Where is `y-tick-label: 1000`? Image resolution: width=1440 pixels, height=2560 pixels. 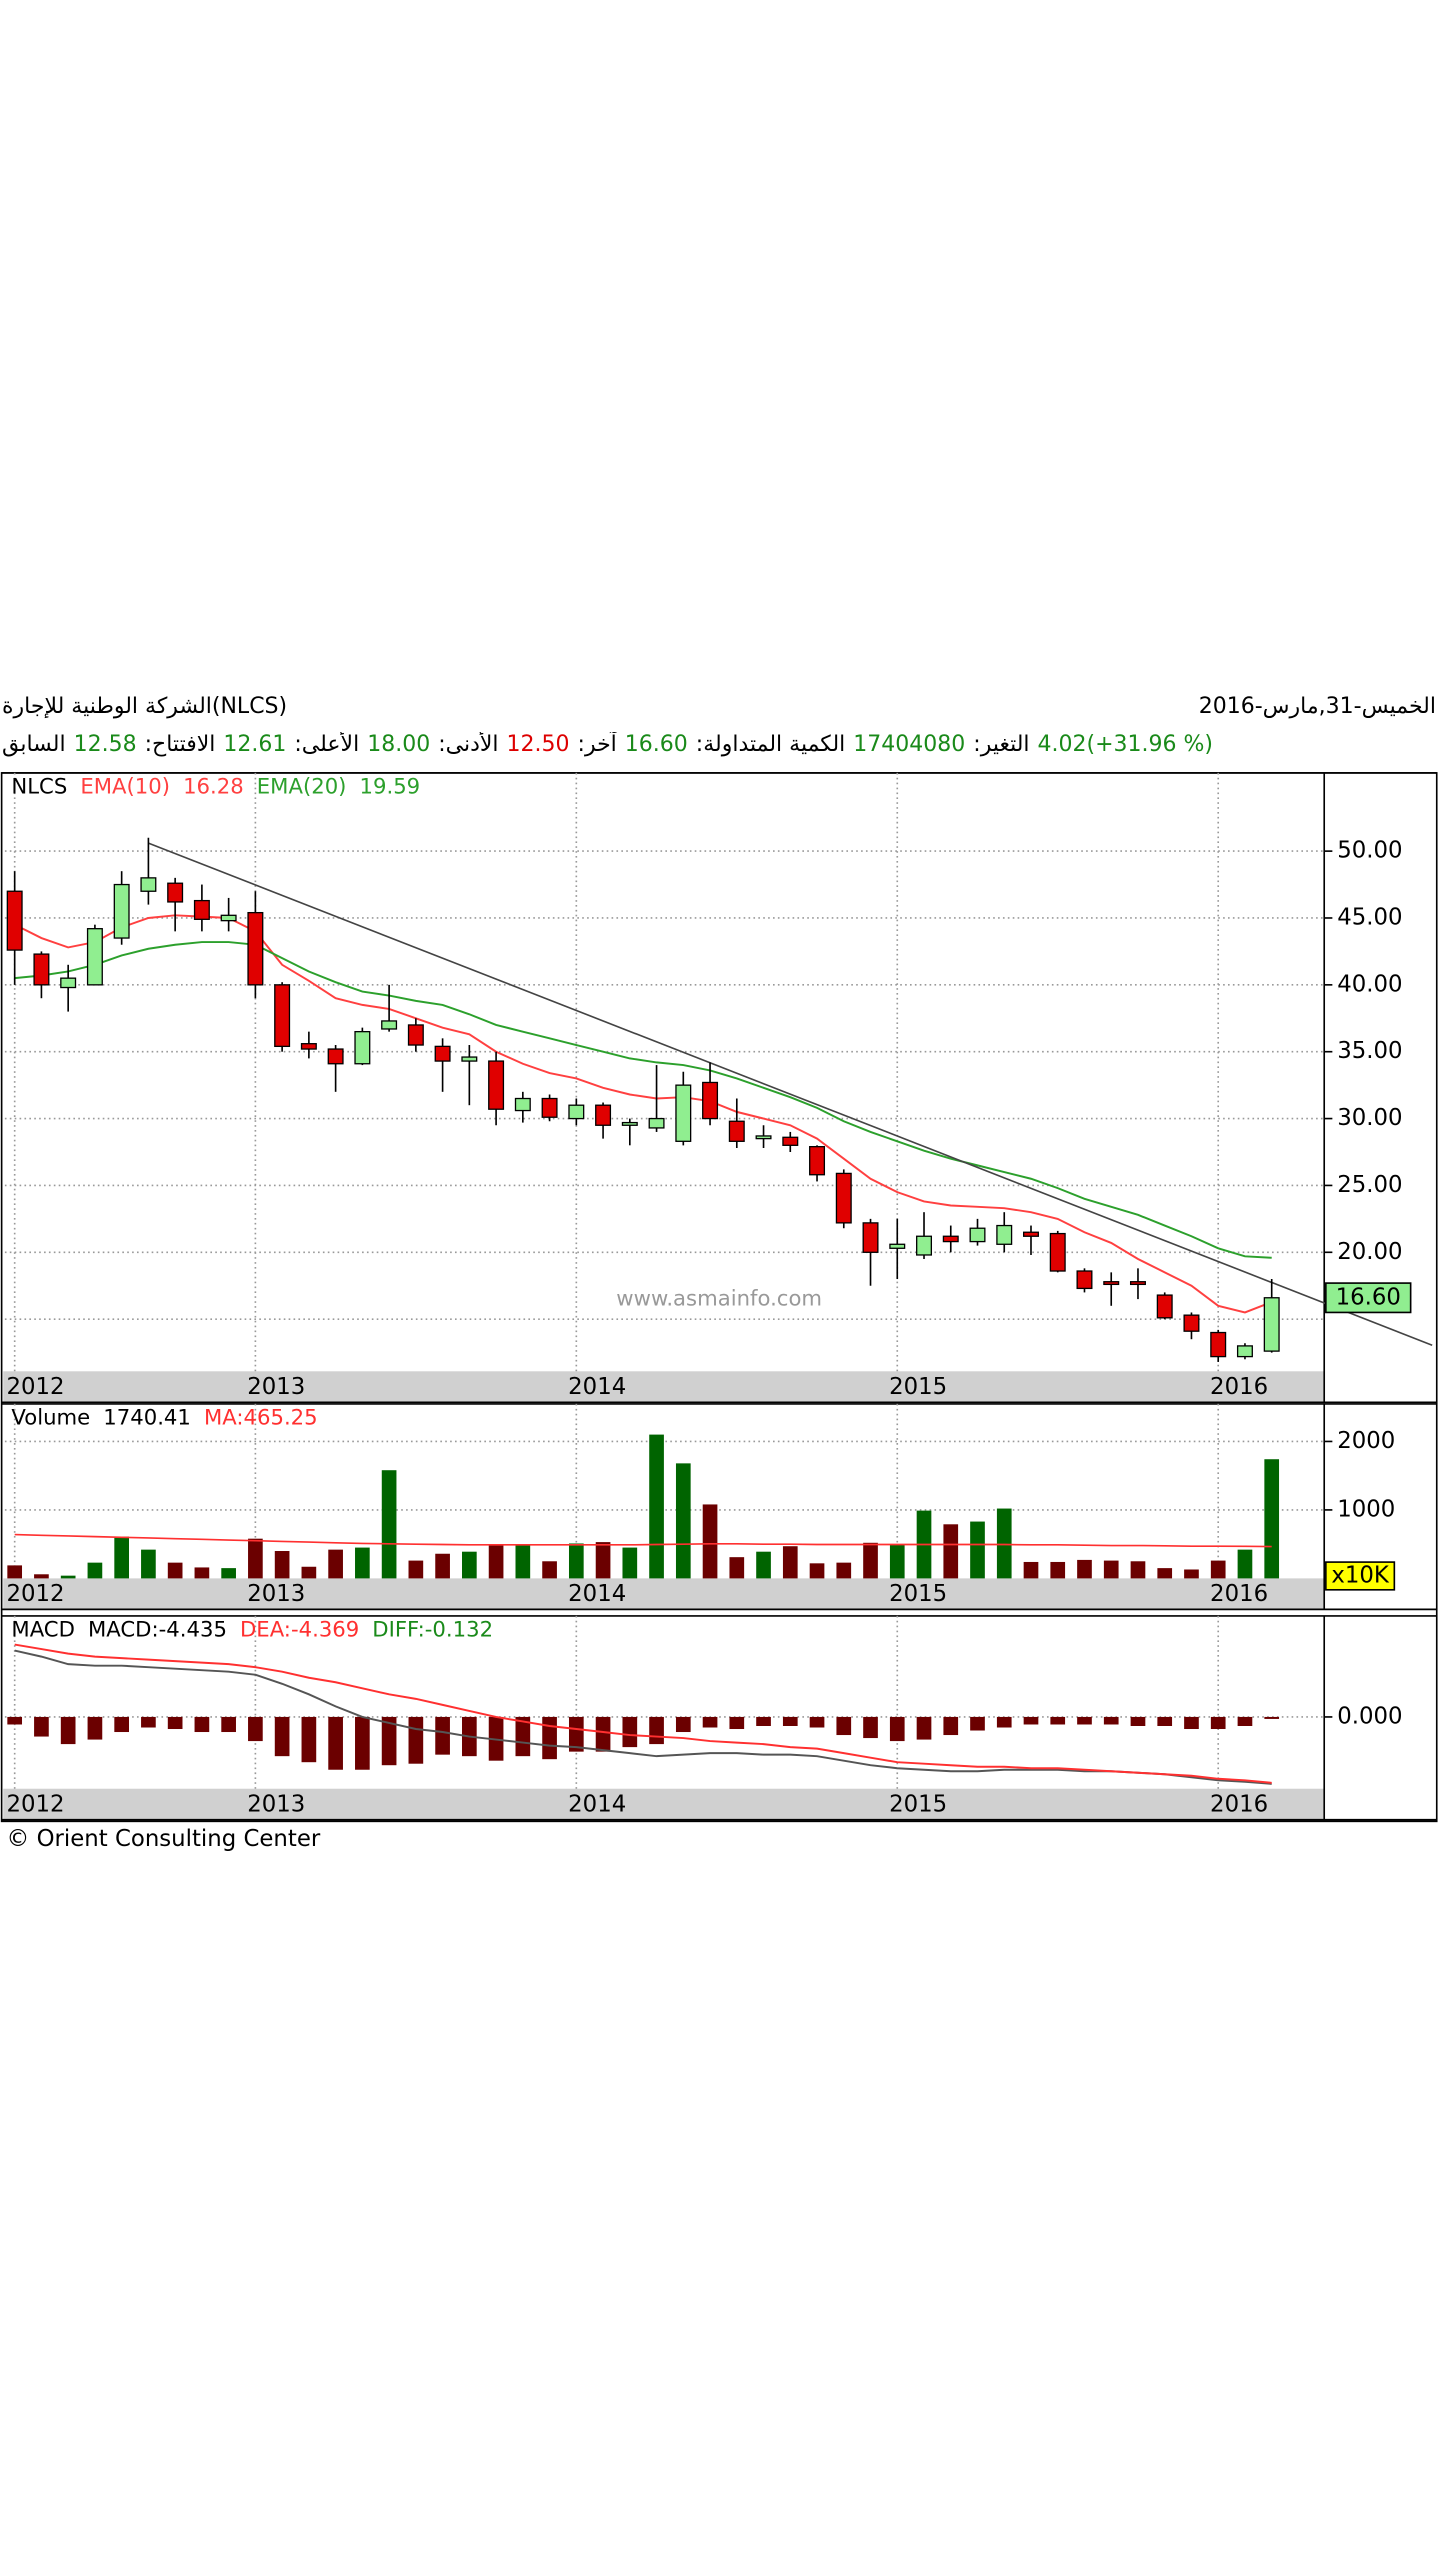 y-tick-label: 1000 is located at coordinates (1366, 1509).